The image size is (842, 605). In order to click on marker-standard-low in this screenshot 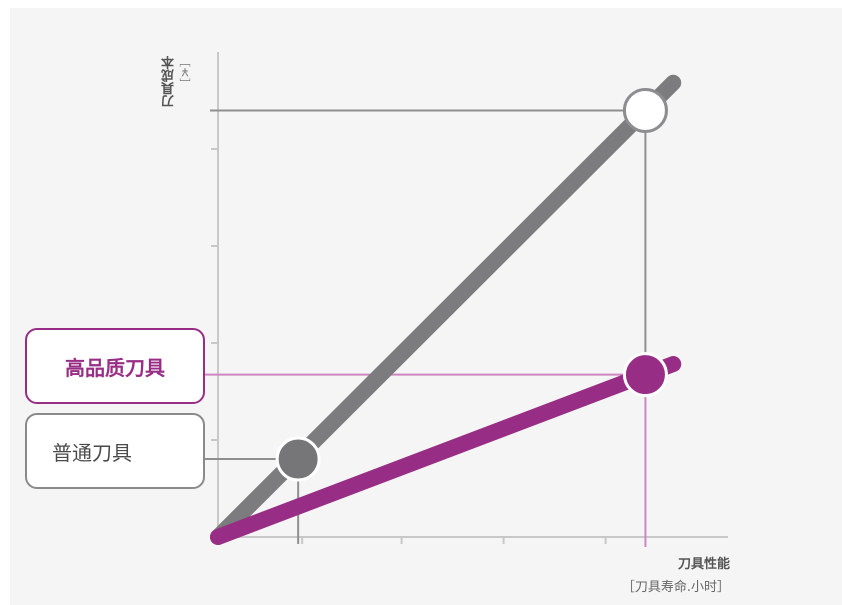, I will do `click(298, 459)`.